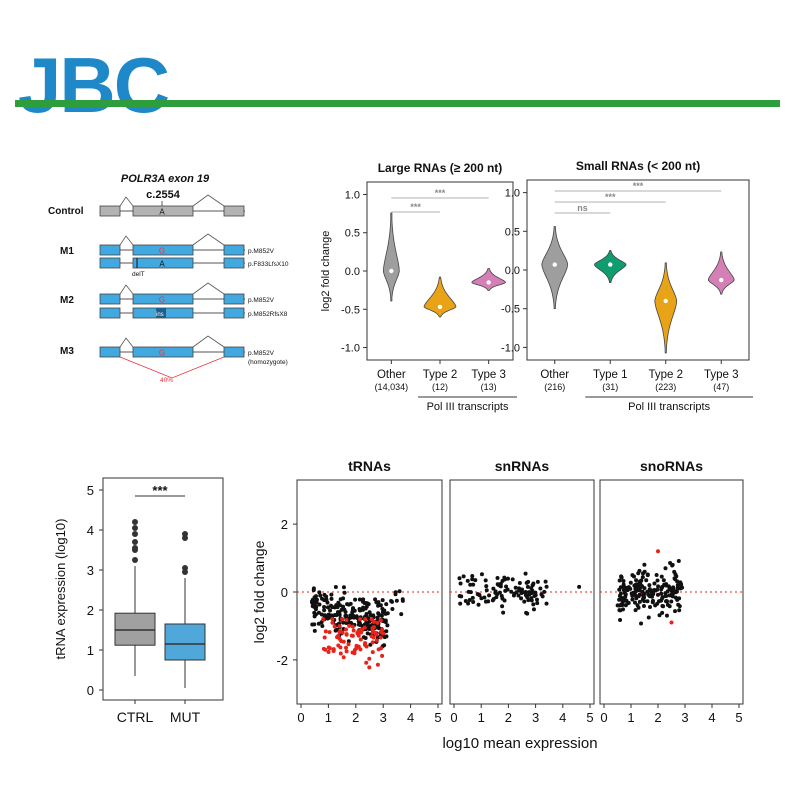  I want to click on y-tick-label: 0, so click(90, 690).